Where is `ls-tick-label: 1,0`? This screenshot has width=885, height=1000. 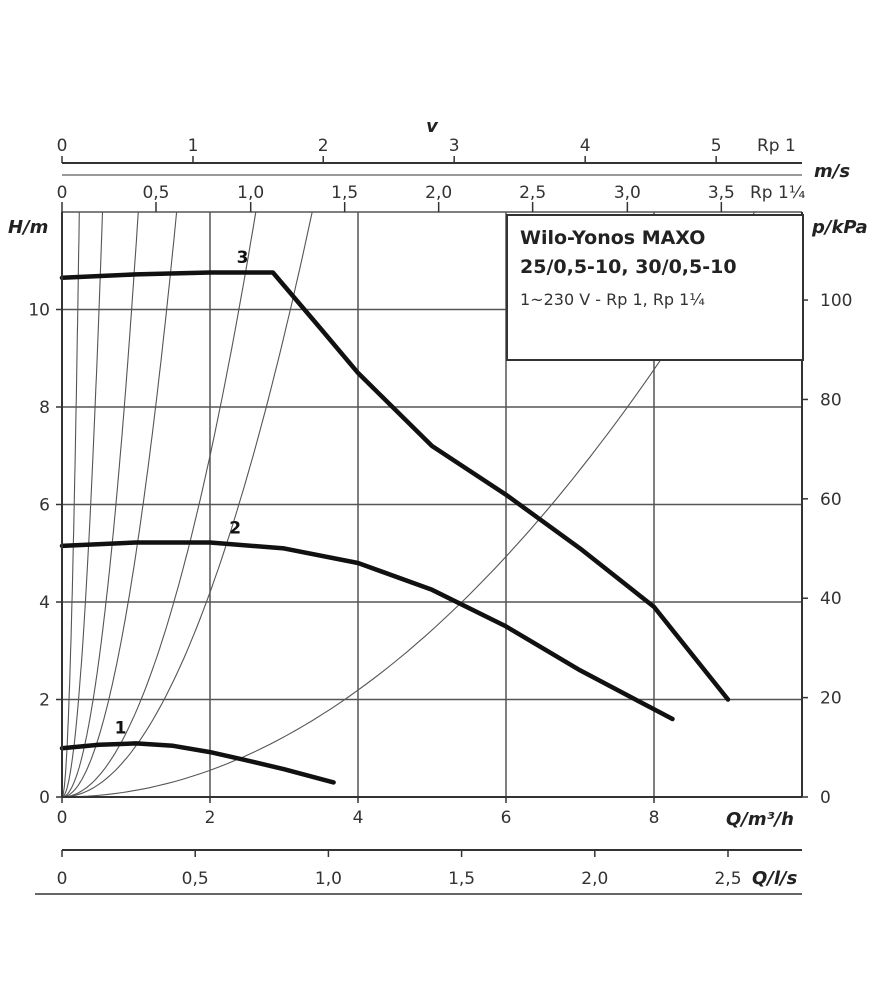
ls-tick-label: 1,0 is located at coordinates (328, 879).